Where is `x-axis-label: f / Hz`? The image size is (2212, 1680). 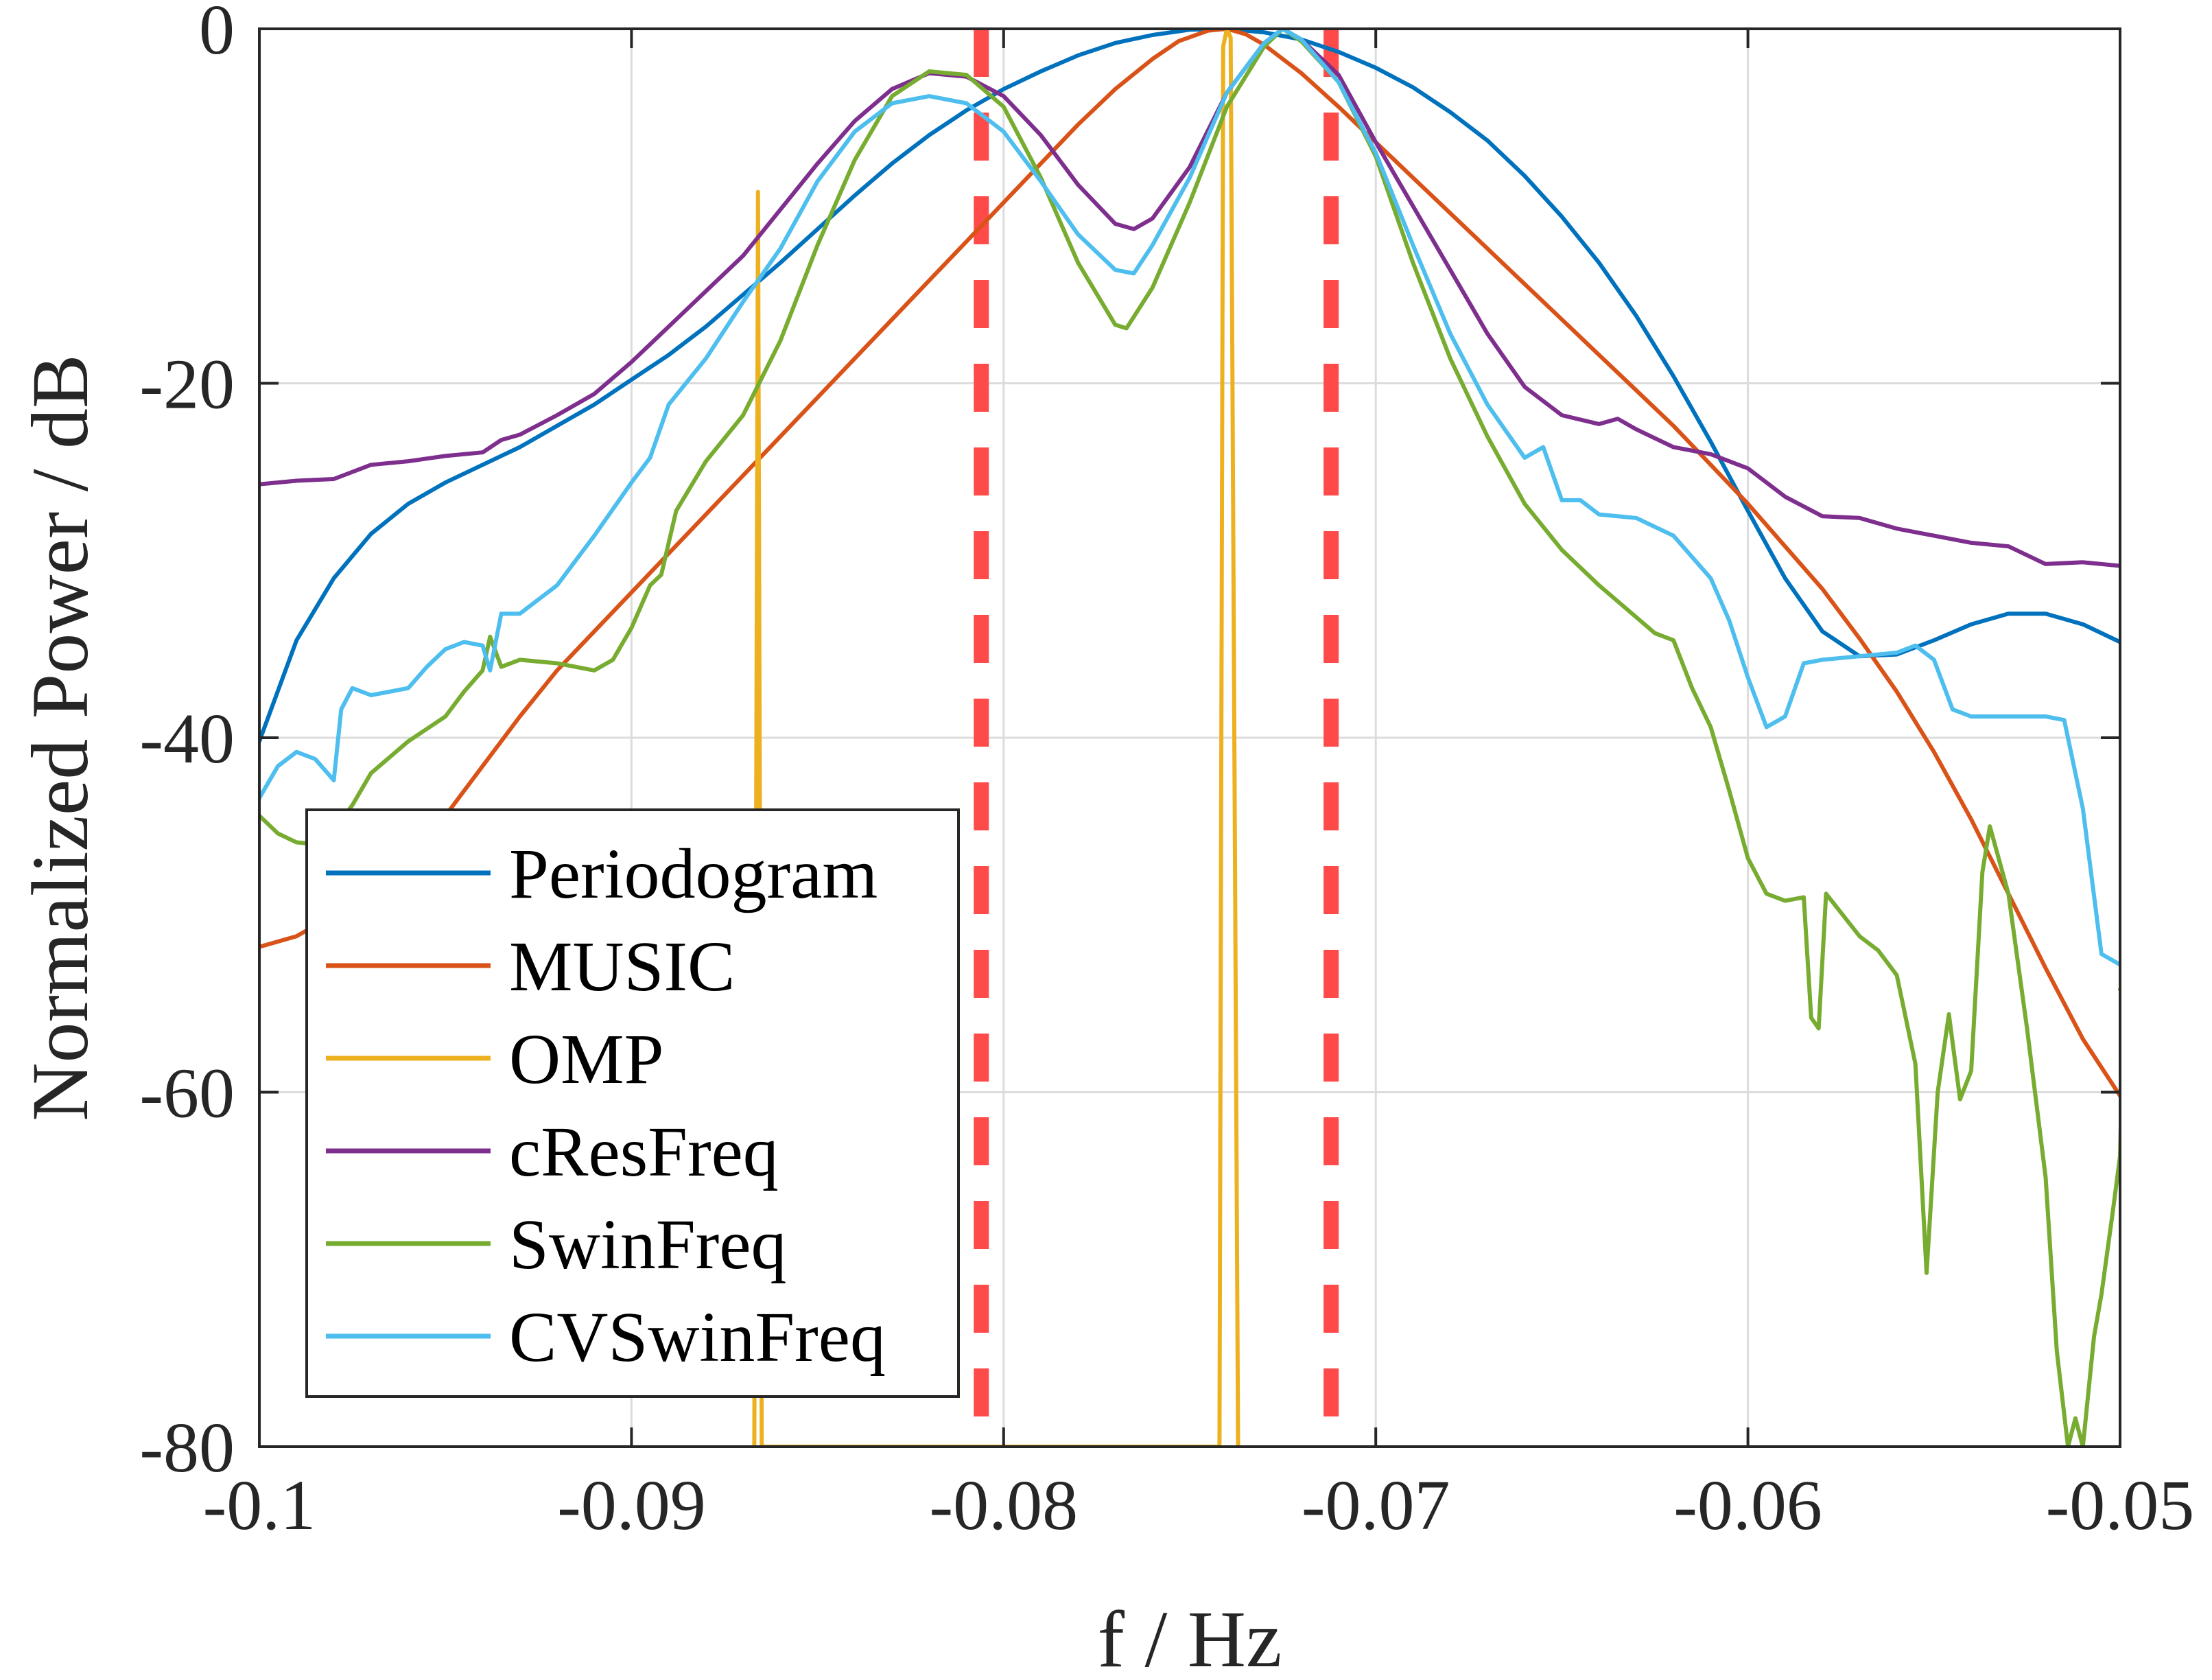 x-axis-label: f / Hz is located at coordinates (1190, 1637).